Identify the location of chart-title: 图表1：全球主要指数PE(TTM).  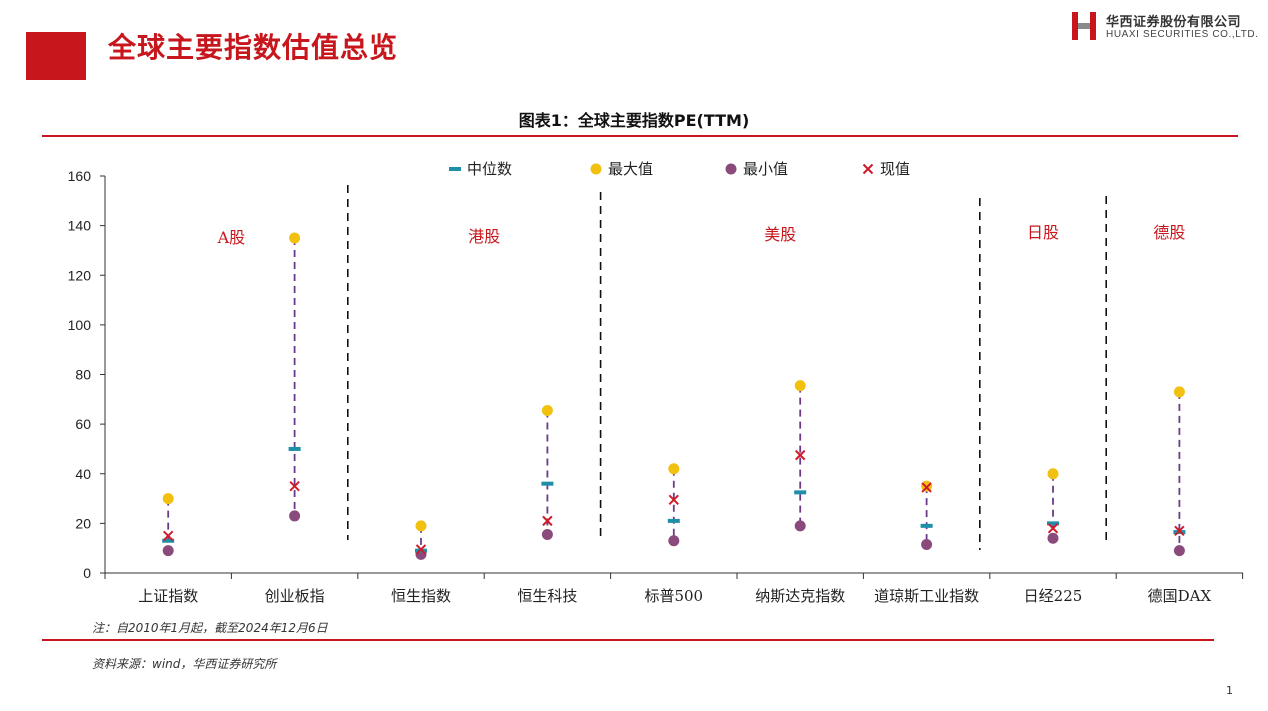
(634, 120).